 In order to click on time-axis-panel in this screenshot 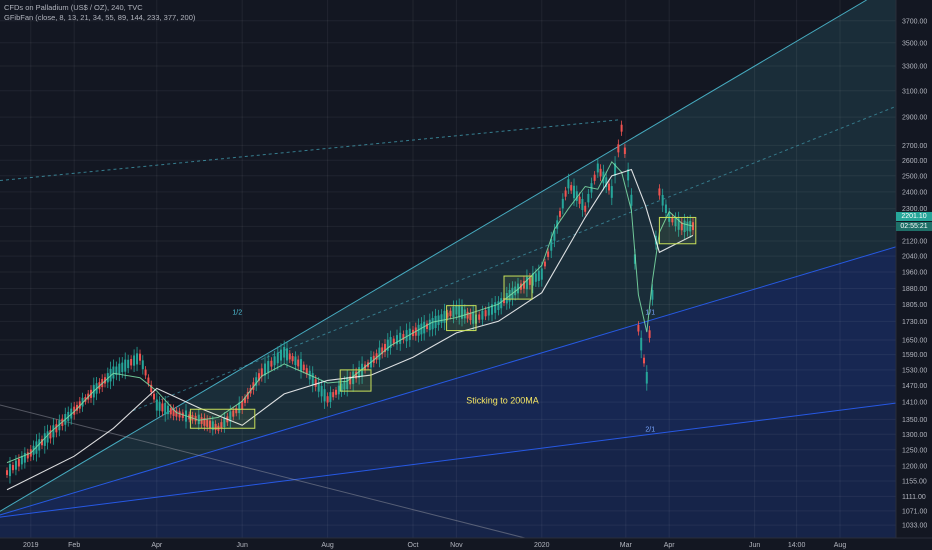, I will do `click(466, 544)`.